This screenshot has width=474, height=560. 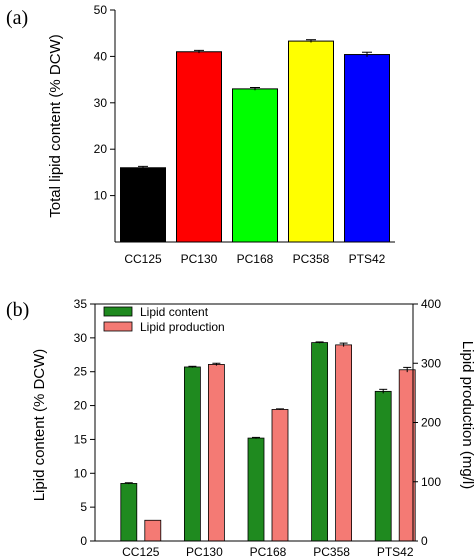 I want to click on panel-a-x-tick-label: CC125, so click(x=143, y=259).